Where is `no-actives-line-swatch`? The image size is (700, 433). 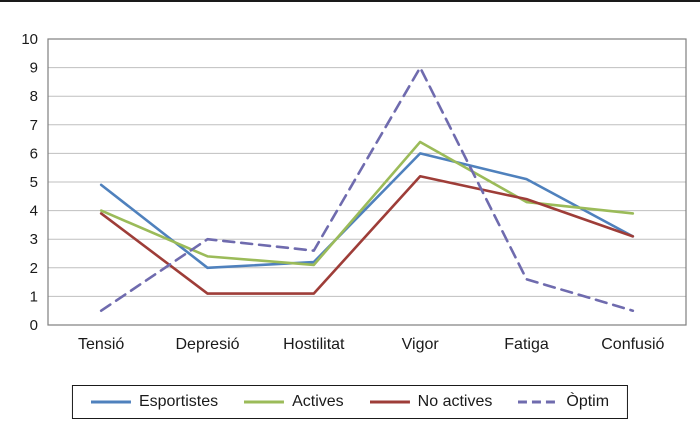
no-actives-line-swatch is located at coordinates (389, 402).